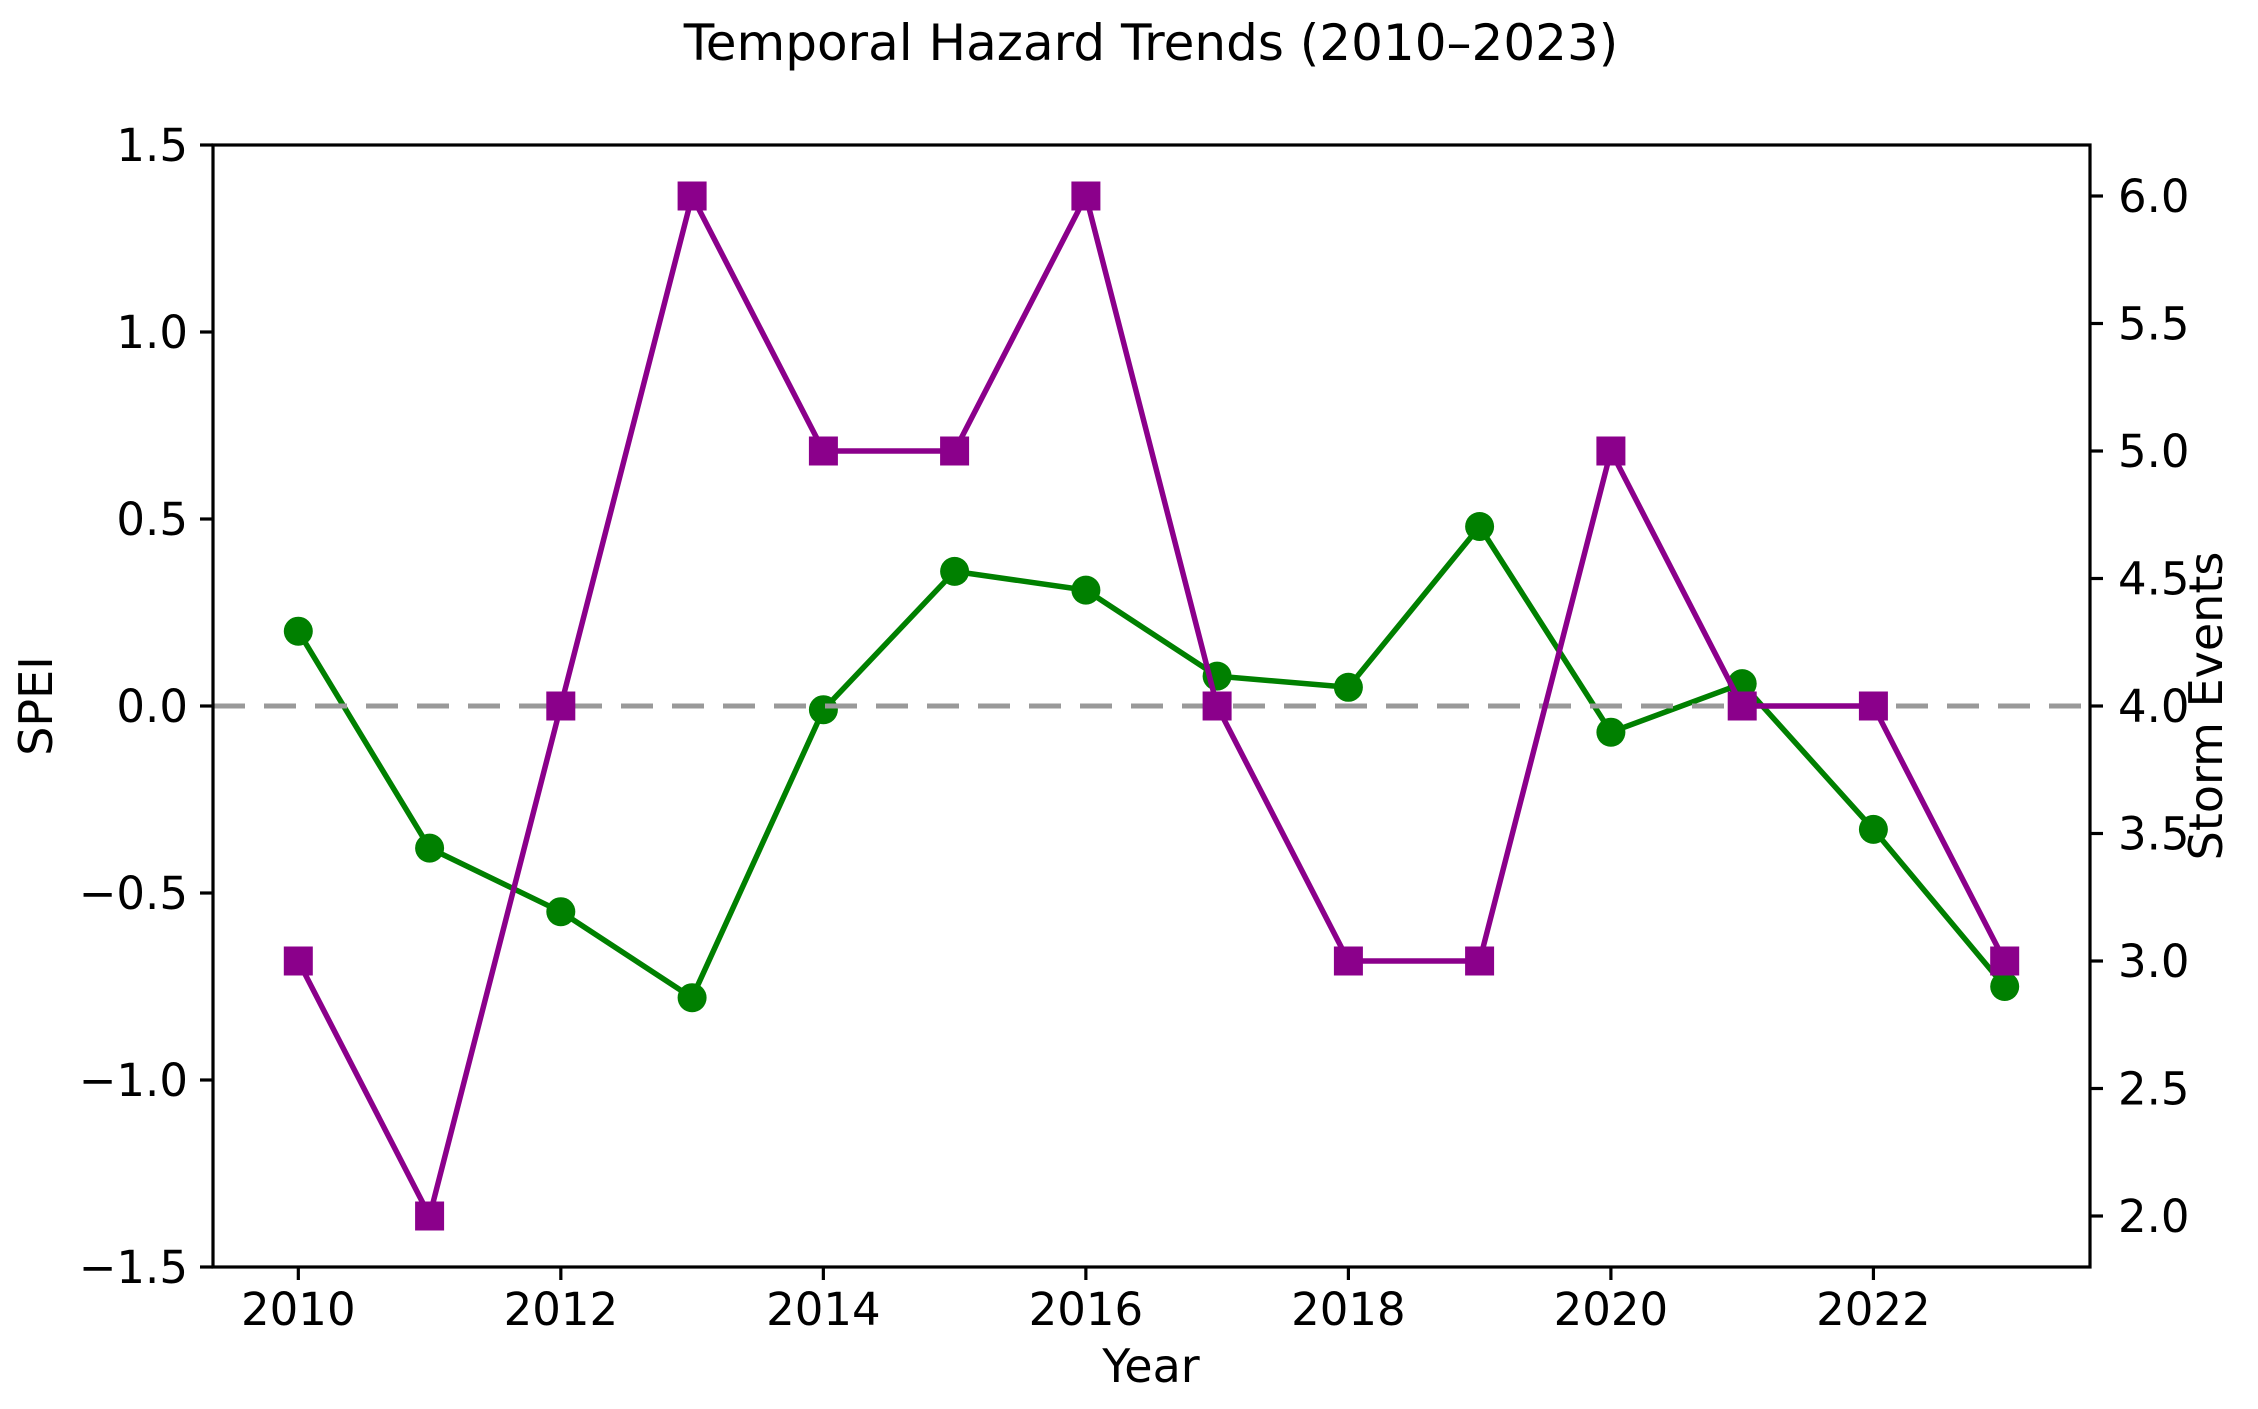  What do you see at coordinates (152, 519) in the screenshot?
I see `left-tick-label: 0.5` at bounding box center [152, 519].